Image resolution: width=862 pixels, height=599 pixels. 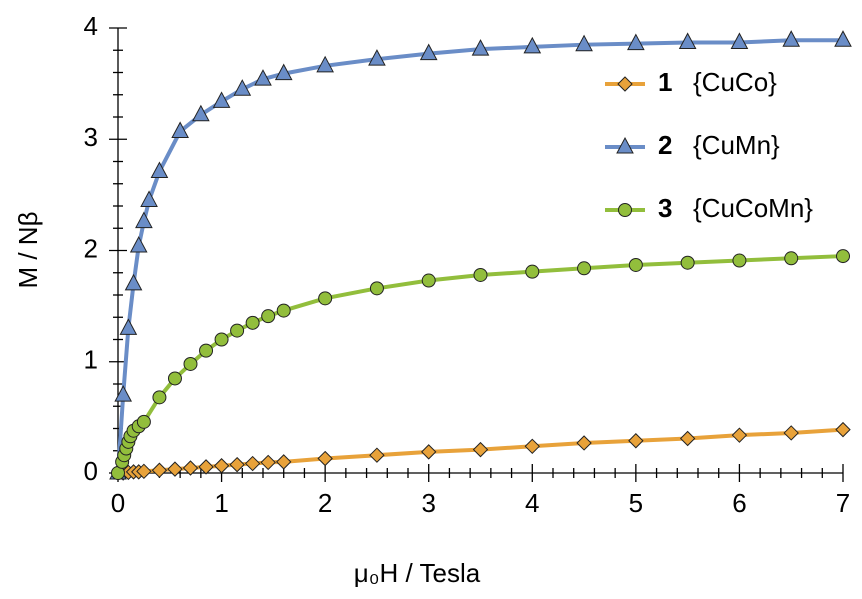 I want to click on x-tick-label: 1, so click(x=221, y=503).